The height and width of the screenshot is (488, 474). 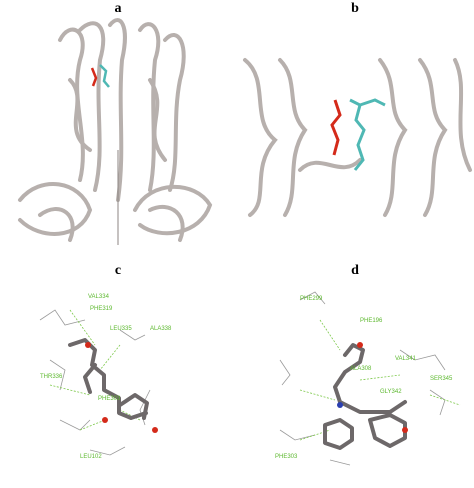 What do you see at coordinates (370, 378) in the screenshot?
I see `panel-d-image` at bounding box center [370, 378].